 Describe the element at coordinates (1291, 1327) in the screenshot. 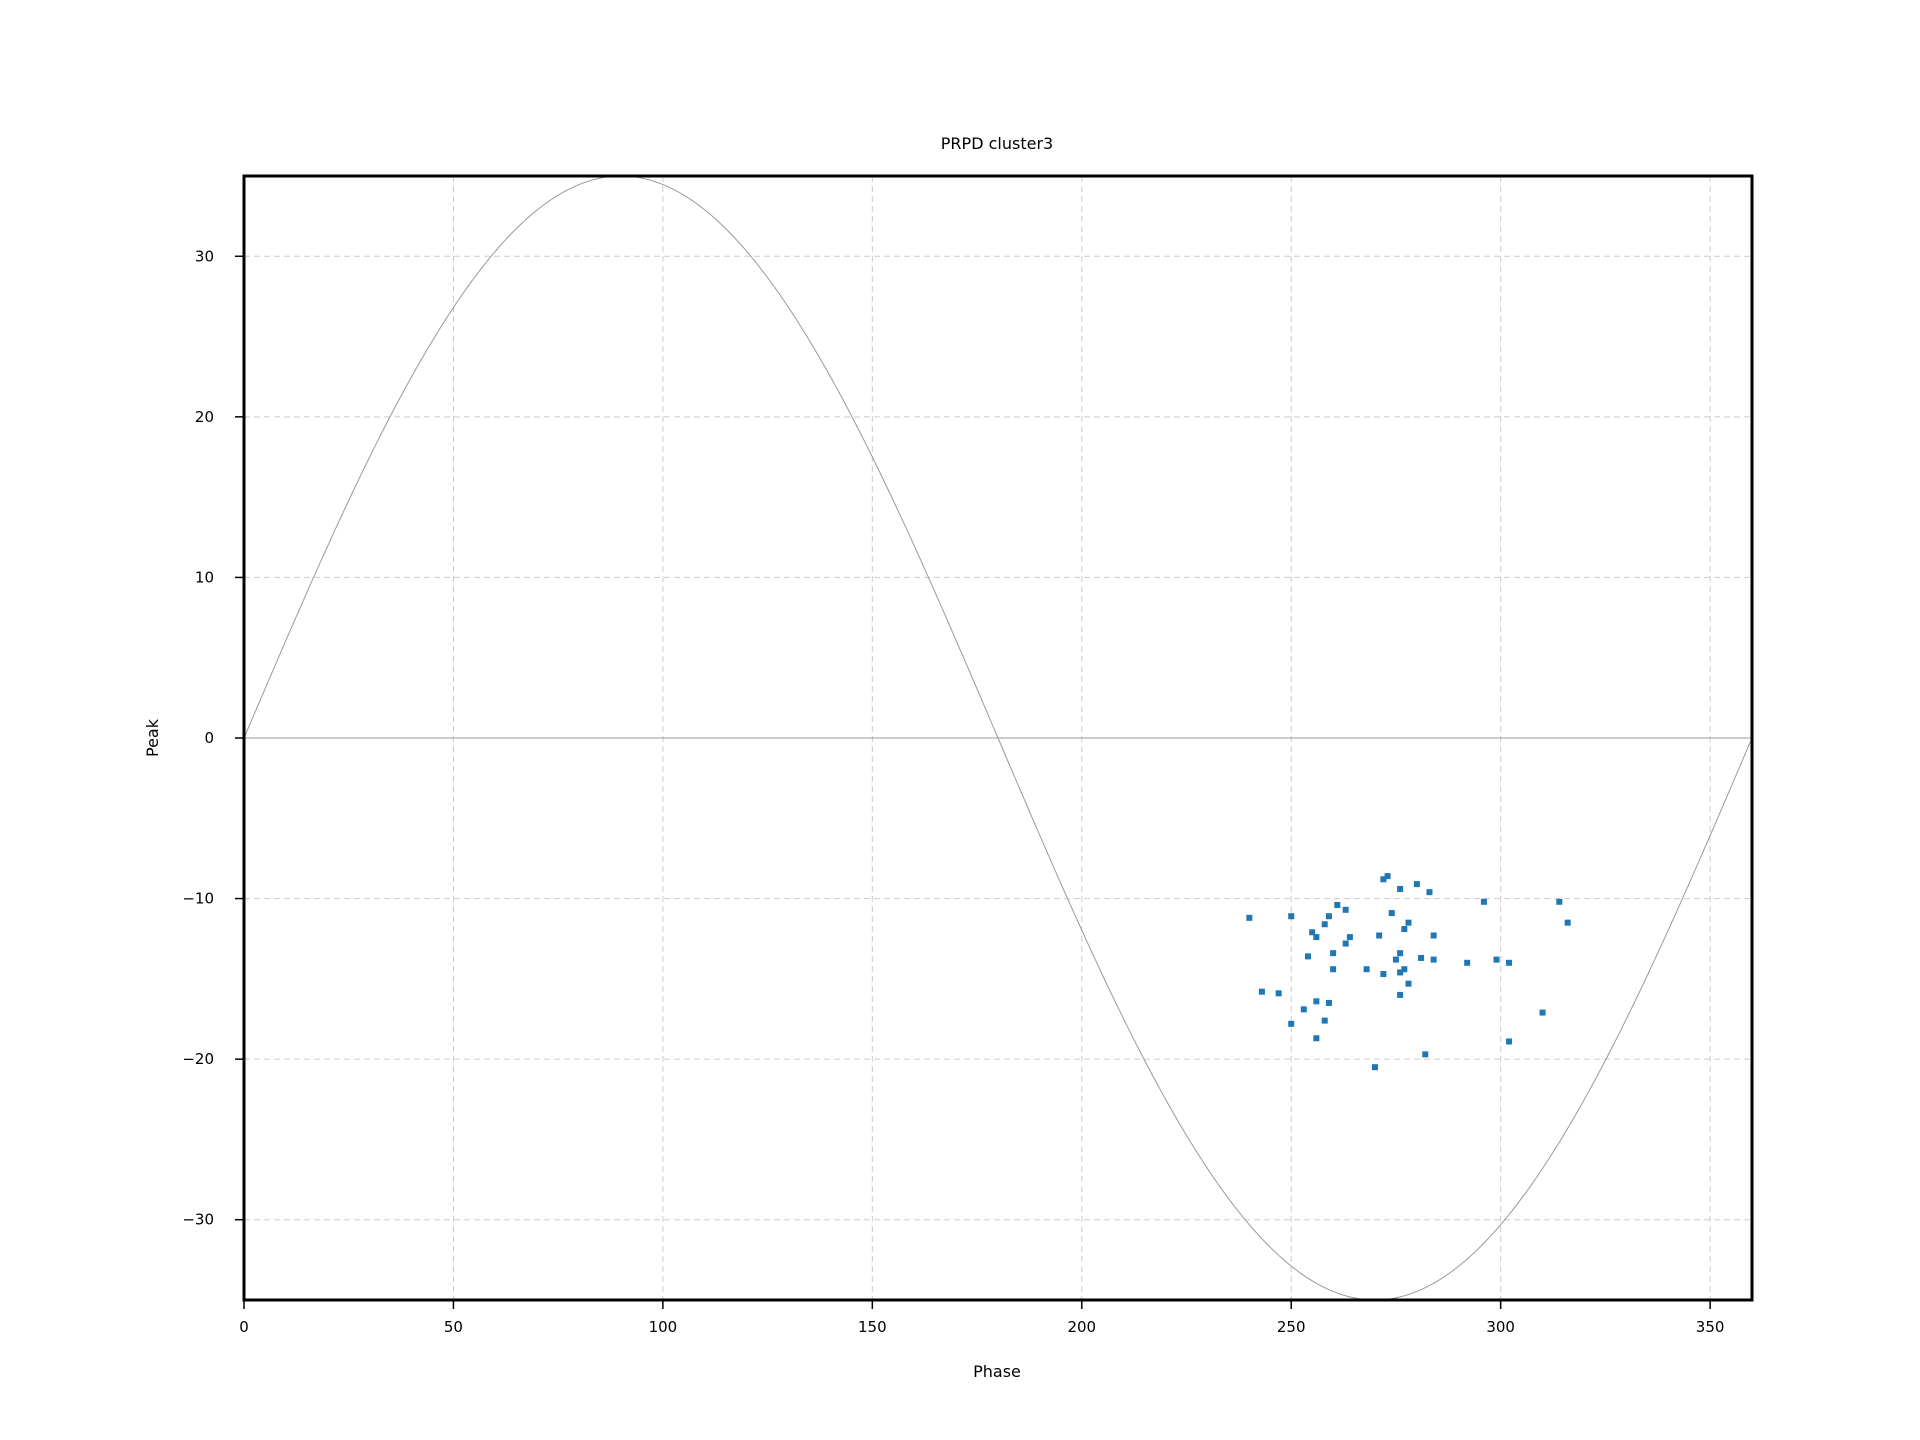

I see `x-tick-label: 250` at that location.